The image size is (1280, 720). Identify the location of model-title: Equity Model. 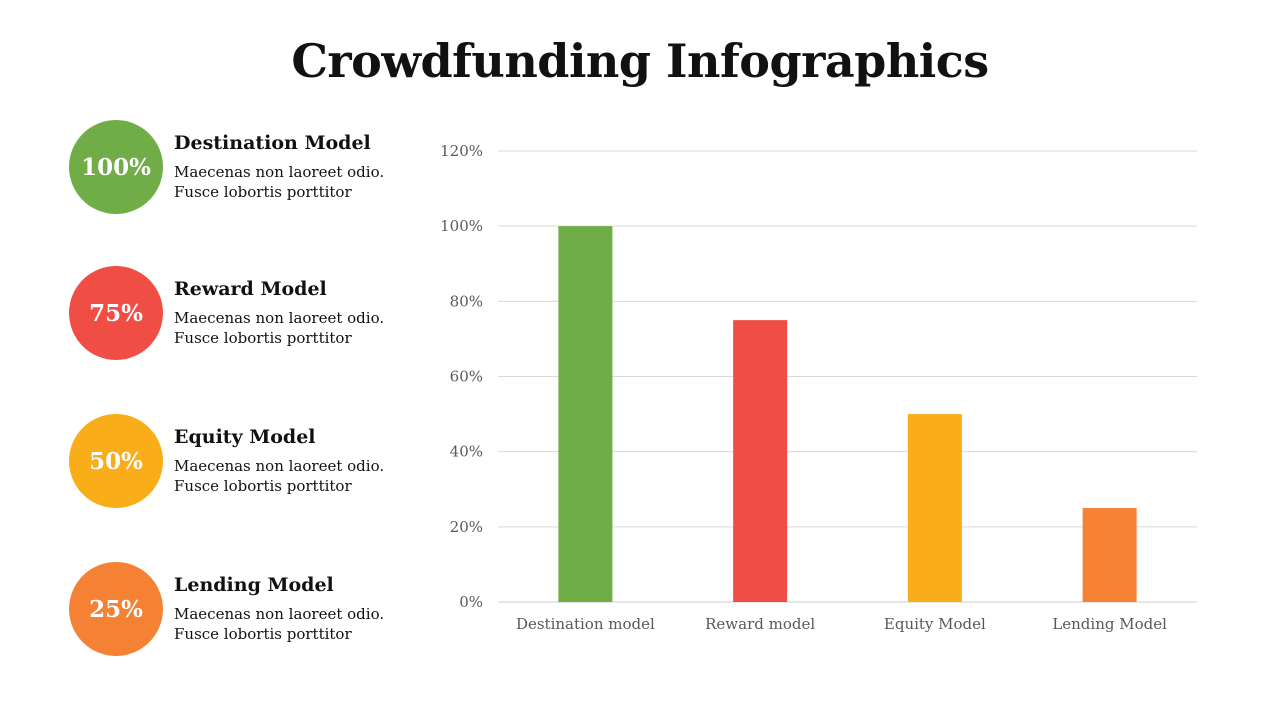
(245, 437).